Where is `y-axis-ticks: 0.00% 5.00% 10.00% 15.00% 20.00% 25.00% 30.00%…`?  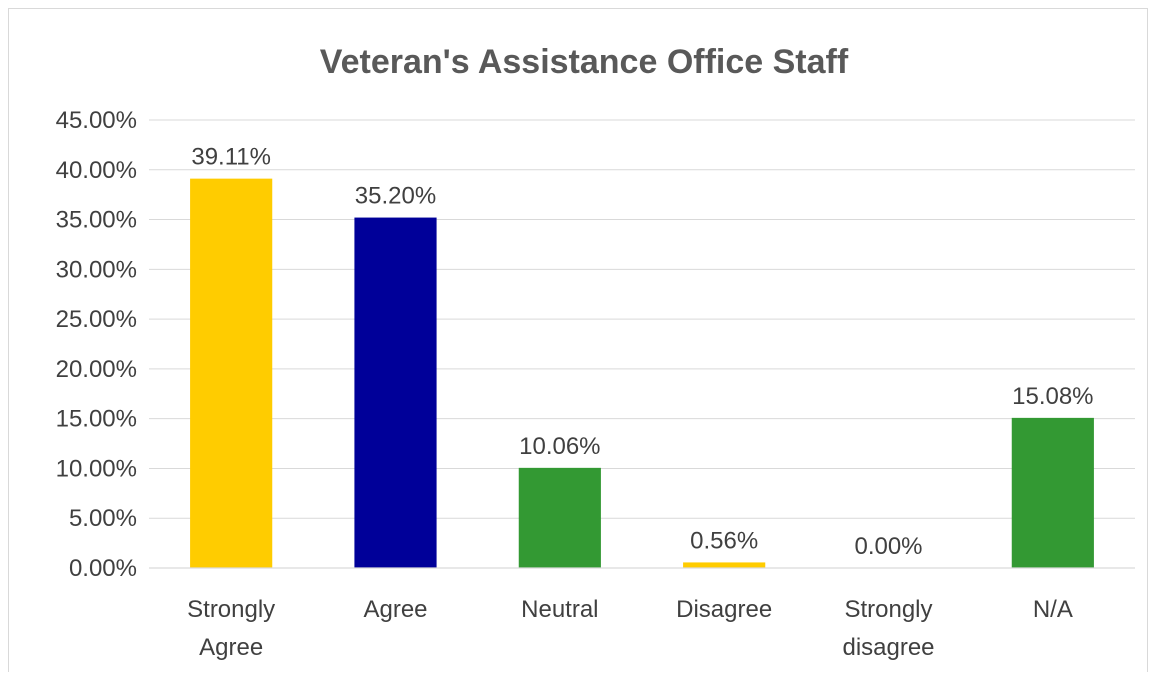
y-axis-ticks: 0.00% 5.00% 10.00% 15.00% 20.00% 25.00% 30.00%… is located at coordinates (96, 344).